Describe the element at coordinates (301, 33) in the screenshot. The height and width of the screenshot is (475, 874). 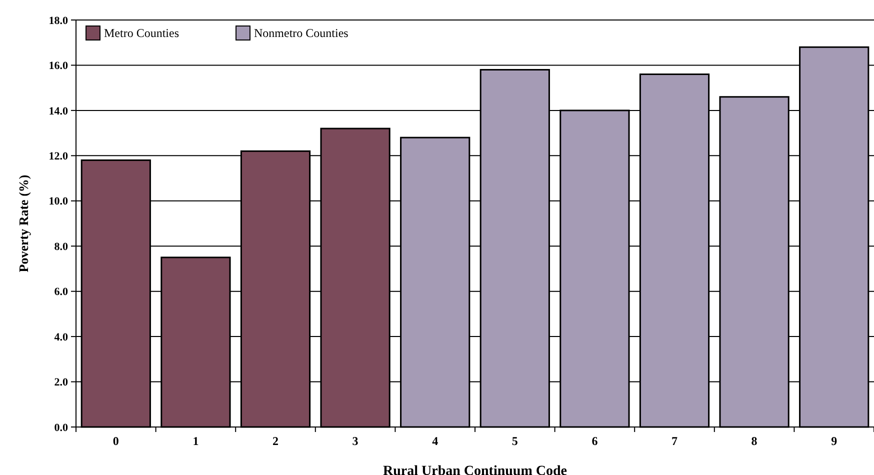
I see `legend-label: Nonmetro Counties` at that location.